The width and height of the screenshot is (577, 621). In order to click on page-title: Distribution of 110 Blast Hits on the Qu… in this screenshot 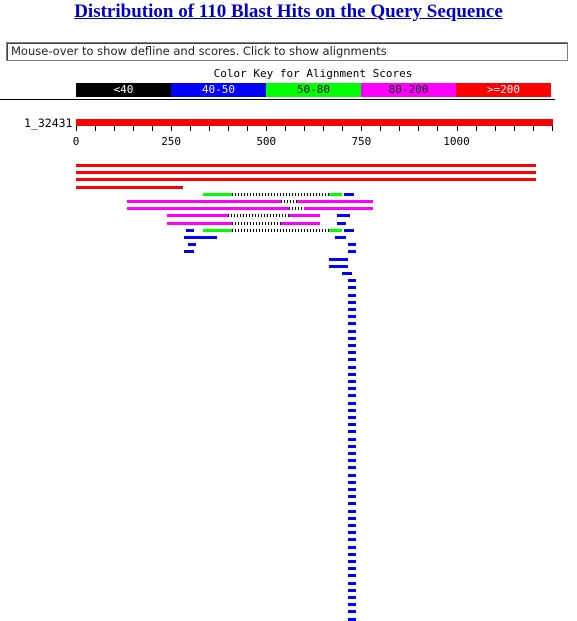, I will do `click(288, 11)`.